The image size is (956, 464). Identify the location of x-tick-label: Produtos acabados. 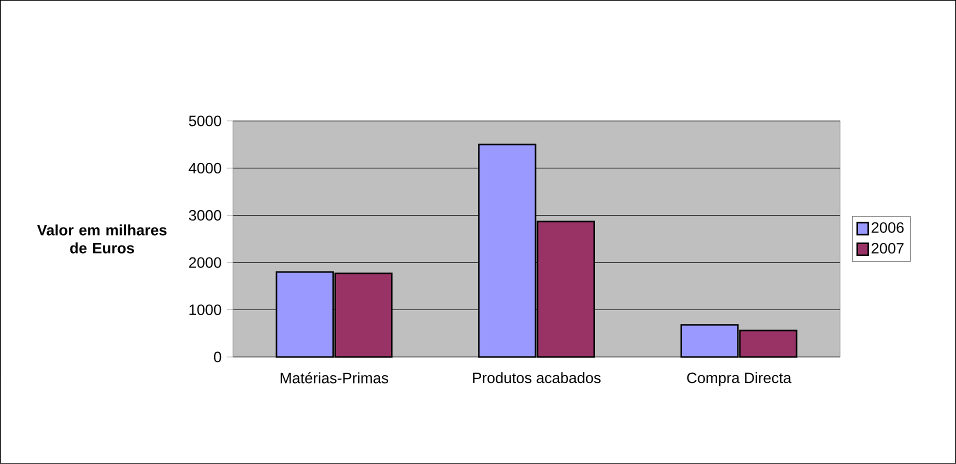
(537, 378).